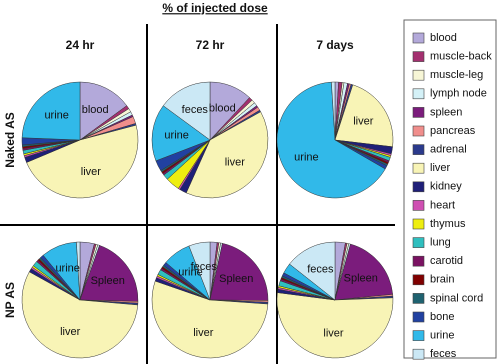 The width and height of the screenshot is (500, 364). Describe the element at coordinates (442, 317) in the screenshot. I see `legend-label: bone` at that location.